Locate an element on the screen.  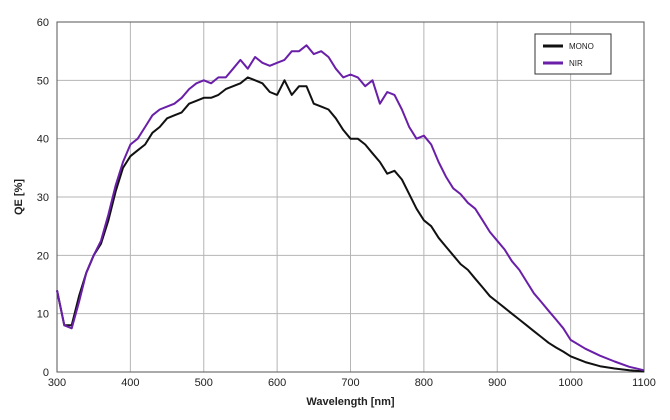
y-tick-label: 0 is located at coordinates (46, 373).